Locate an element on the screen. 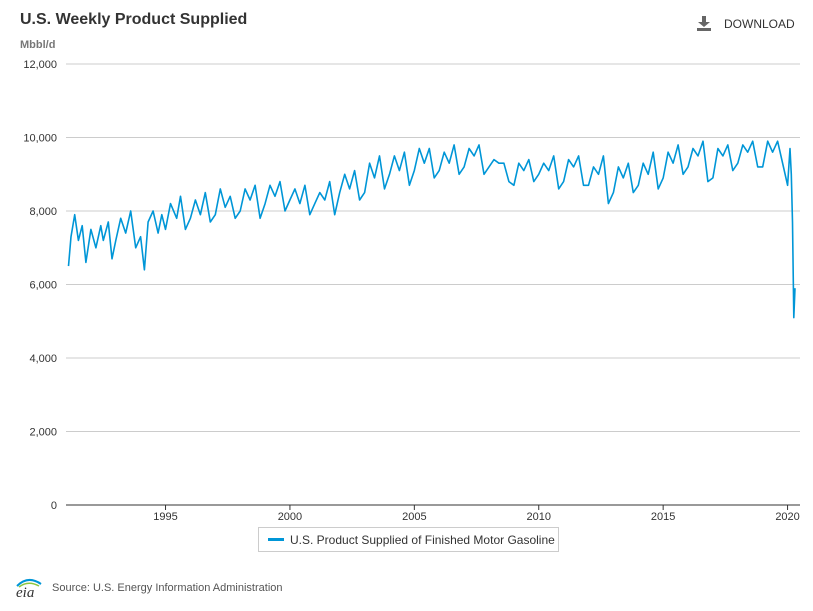 The height and width of the screenshot is (611, 813). download-label: DOWNLOAD is located at coordinates (759, 23).